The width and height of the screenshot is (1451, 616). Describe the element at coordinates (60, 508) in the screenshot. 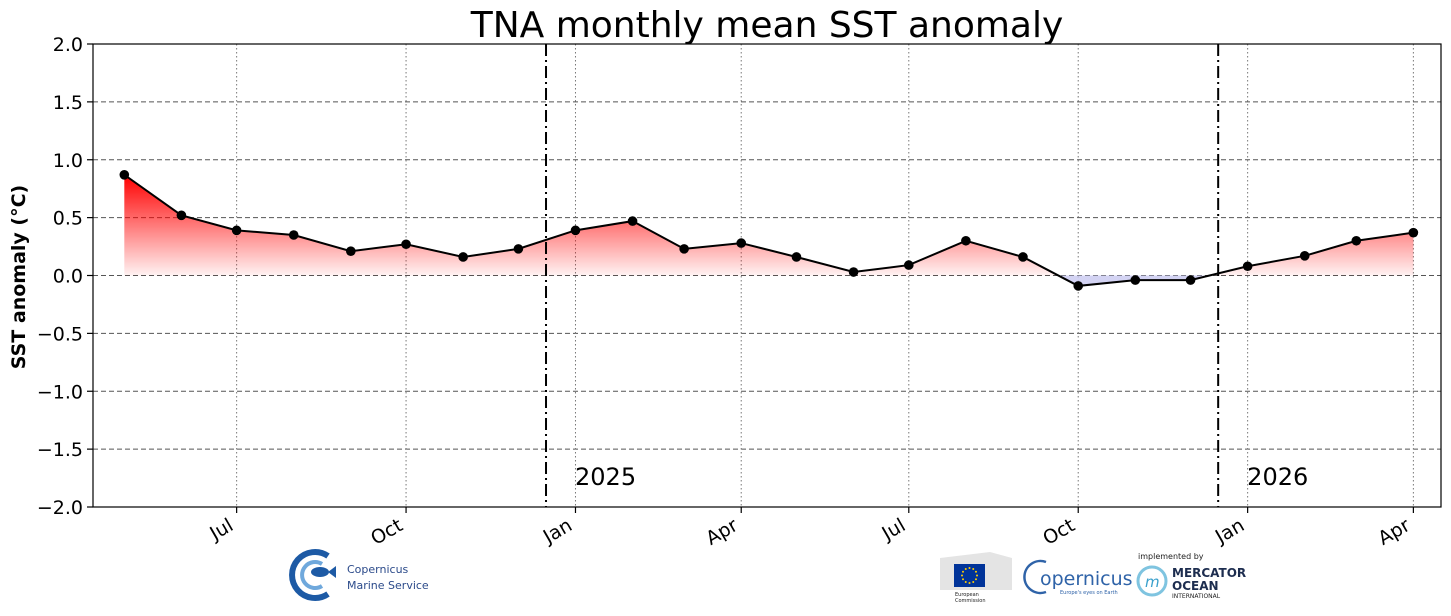

I see `y-tick-label: −2.0` at that location.